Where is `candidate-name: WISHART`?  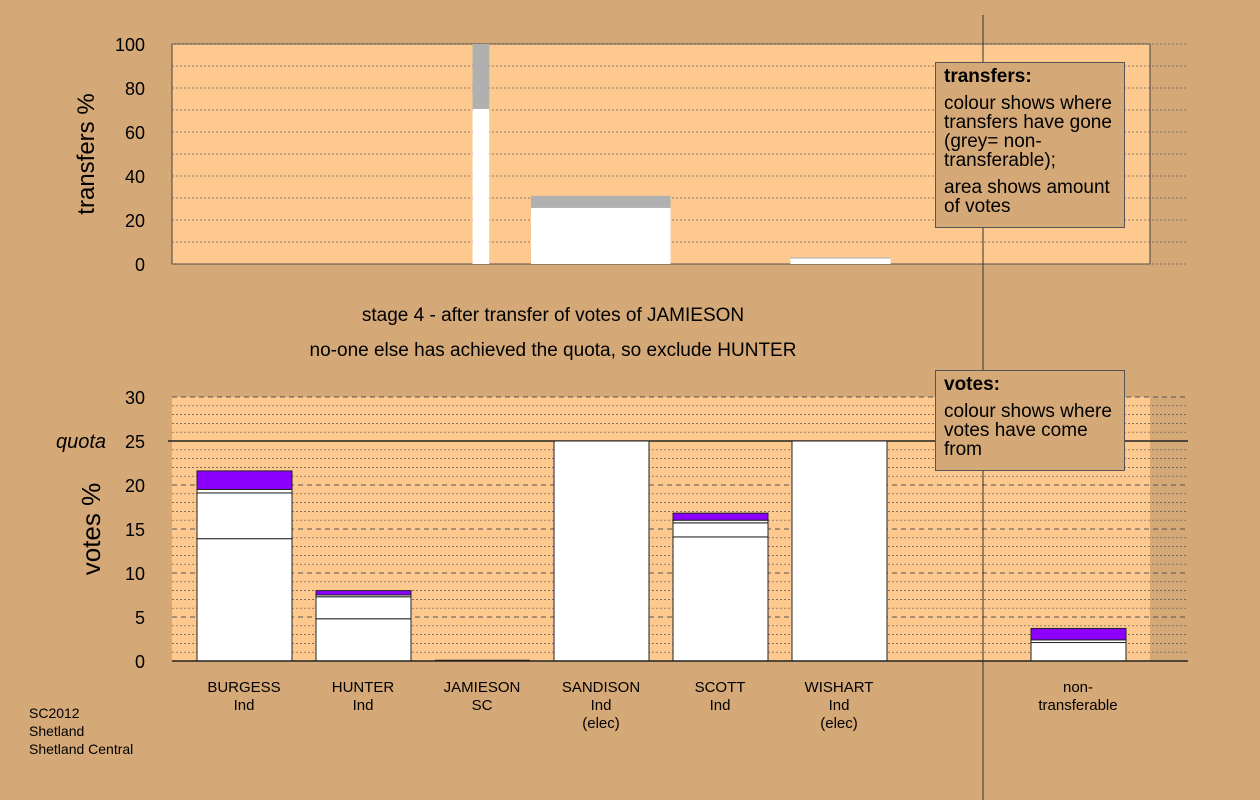
candidate-name: WISHART is located at coordinates (839, 687).